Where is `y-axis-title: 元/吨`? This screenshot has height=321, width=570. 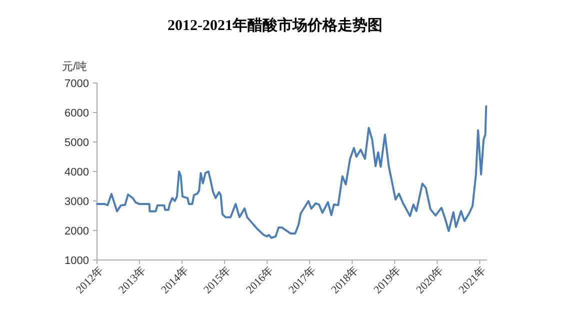 y-axis-title: 元/吨 is located at coordinates (75, 66).